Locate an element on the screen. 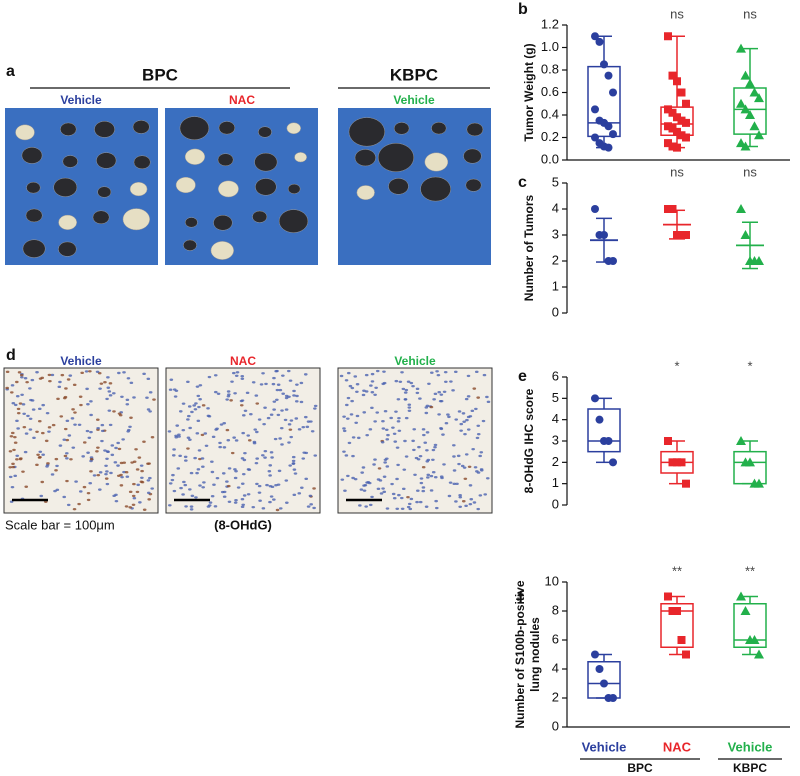 The image size is (800, 776). y-tick-label: 0.6 is located at coordinates (550, 91).